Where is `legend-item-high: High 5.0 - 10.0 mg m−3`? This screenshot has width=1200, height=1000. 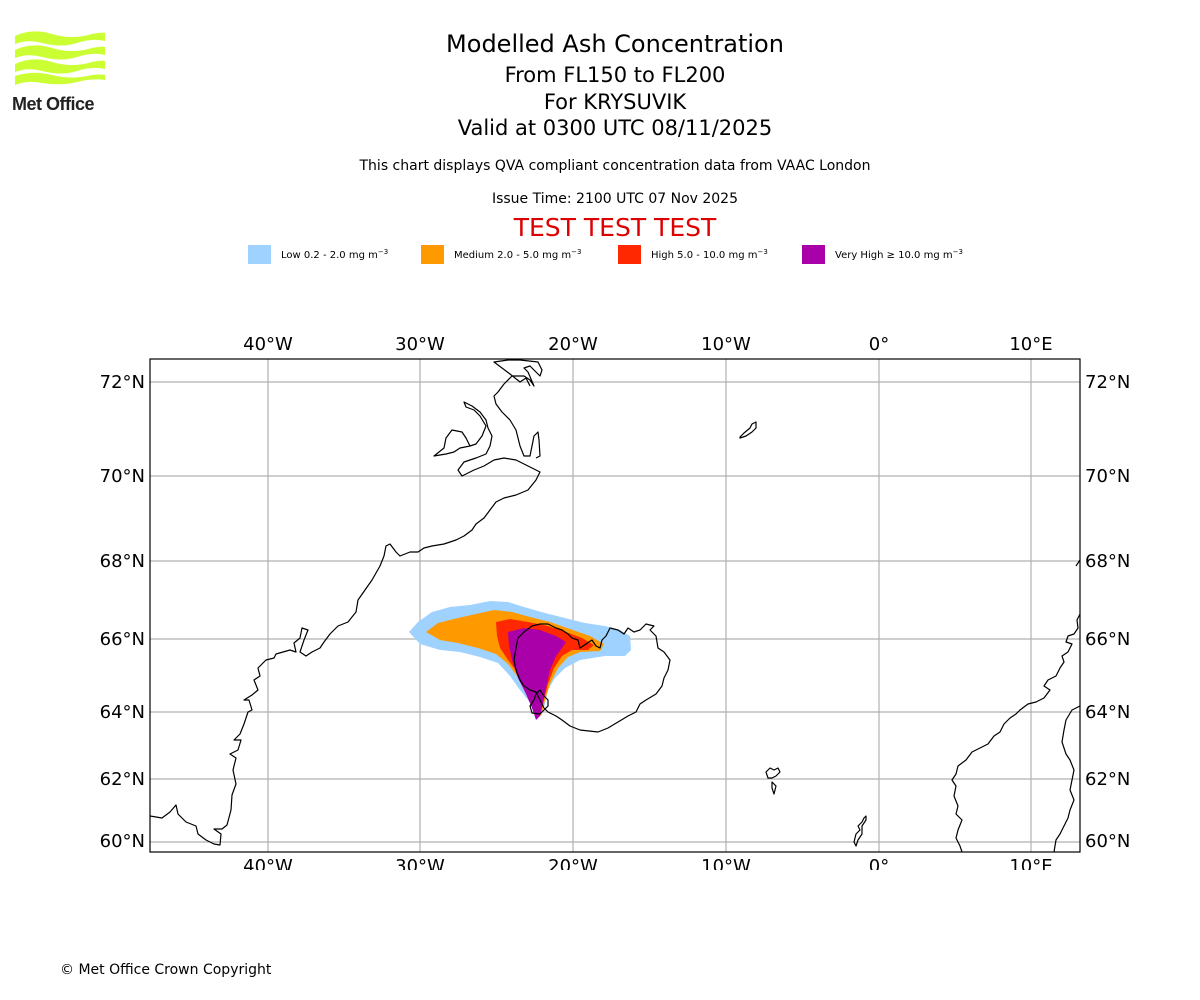
legend-item-high: High 5.0 - 10.0 mg m−3 is located at coordinates (693, 254).